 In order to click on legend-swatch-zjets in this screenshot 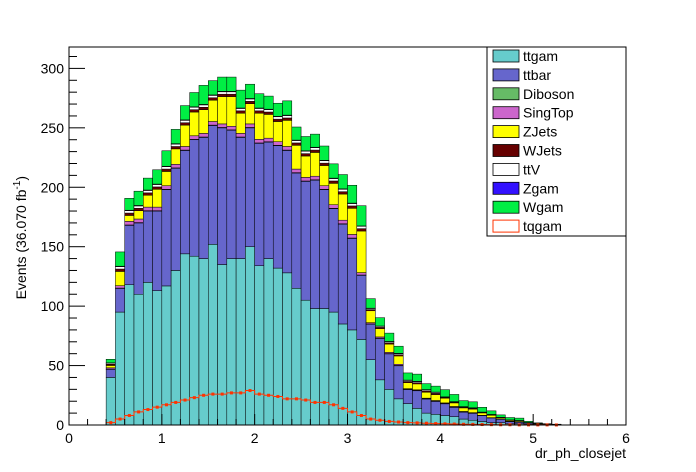, I will do `click(506, 131)`.